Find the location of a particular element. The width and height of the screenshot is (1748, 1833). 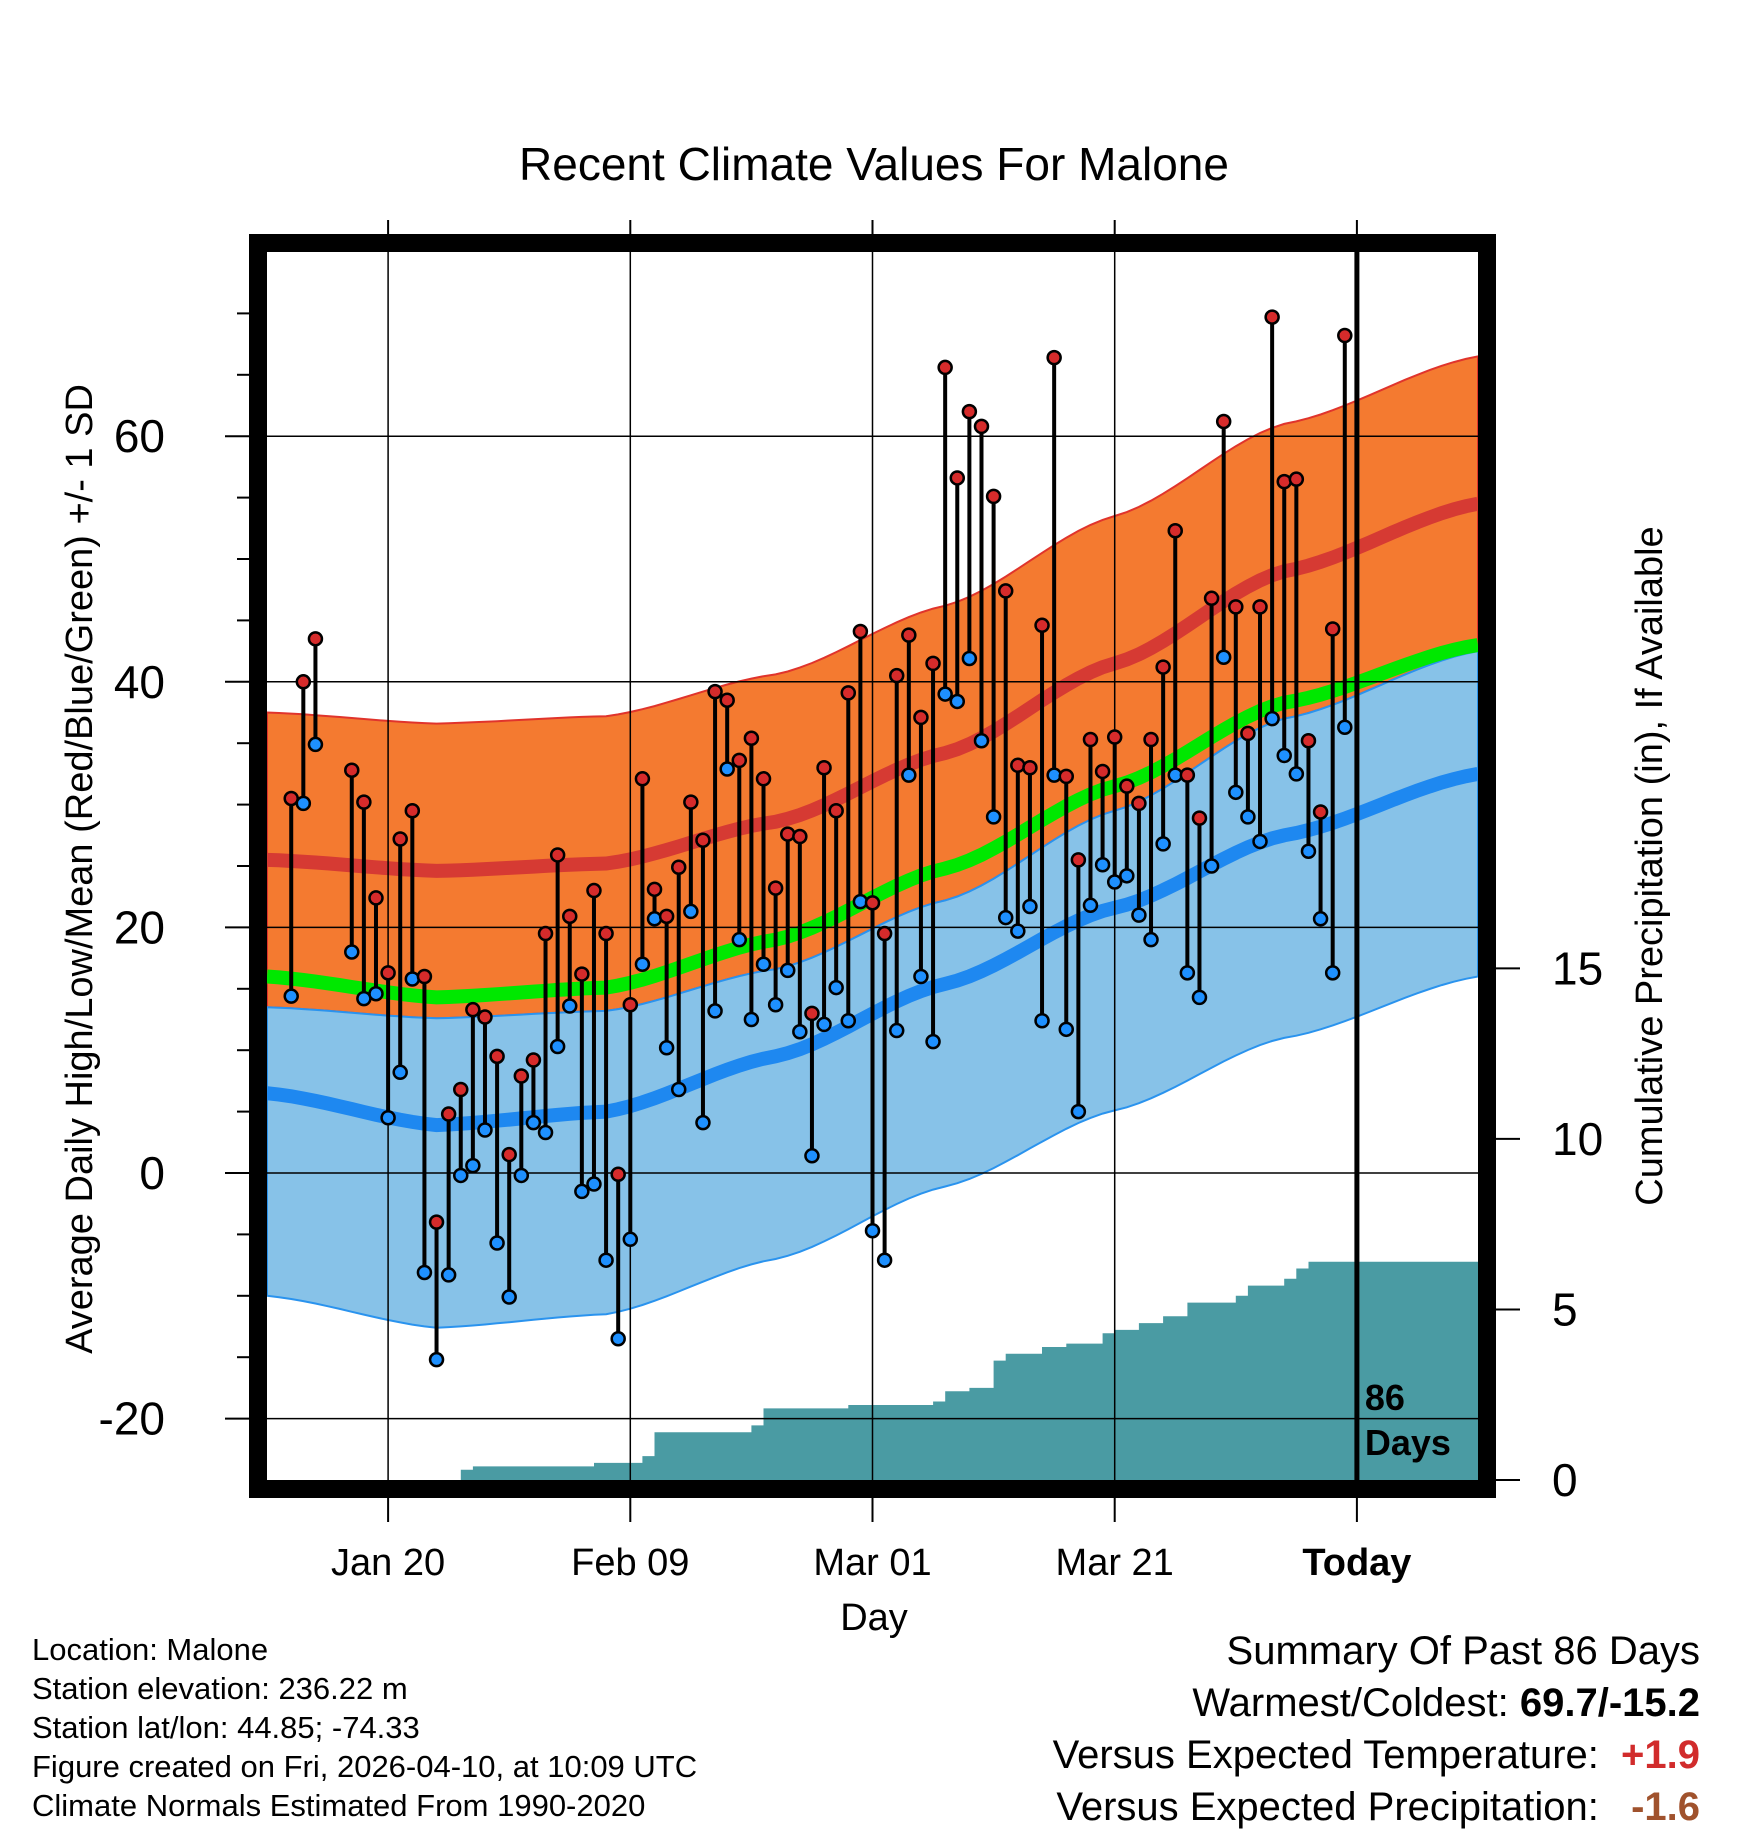

today-days-label: Days is located at coordinates (1408, 1442).